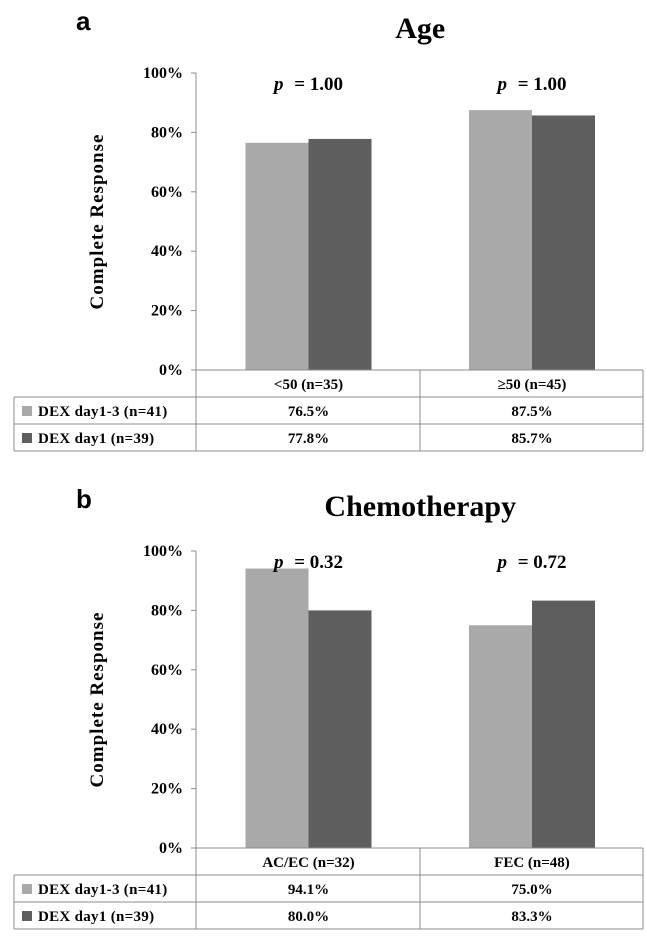  I want to click on chart-title: Age, so click(420, 28).